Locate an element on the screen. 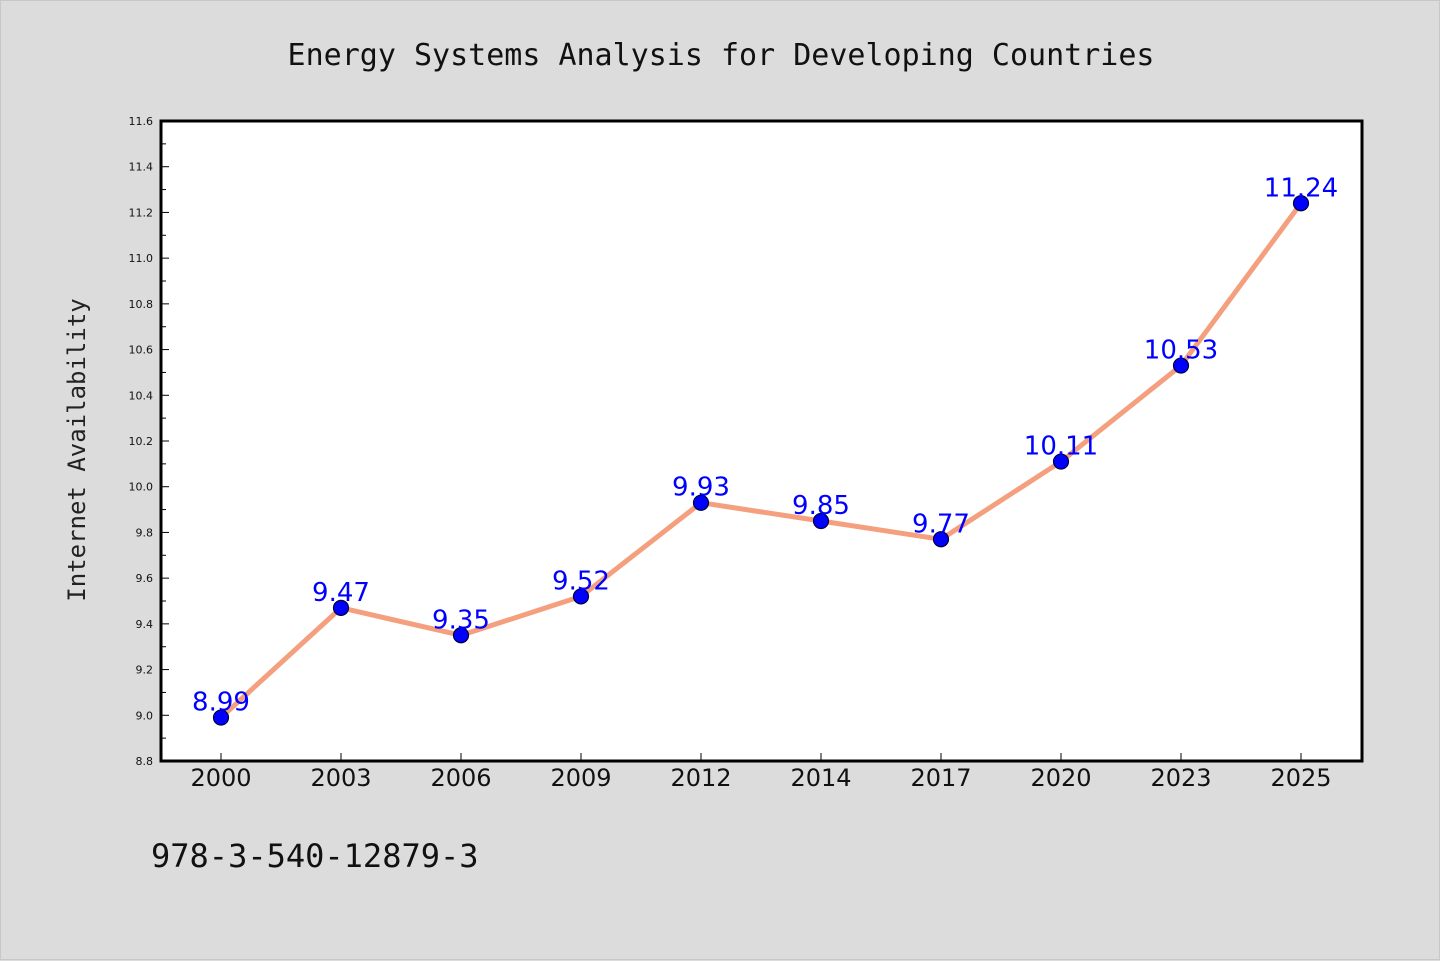  data-label: 9.35 is located at coordinates (461, 620).